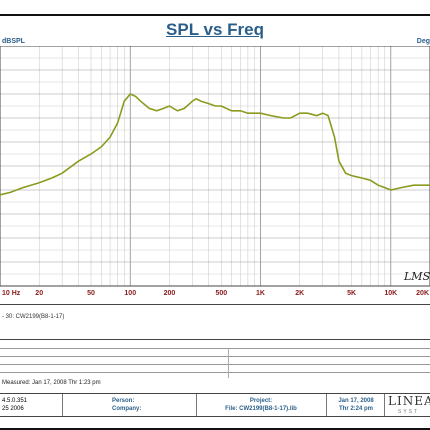 The image size is (430, 430). I want to click on y-axis-label: dBSPL, so click(13, 41).